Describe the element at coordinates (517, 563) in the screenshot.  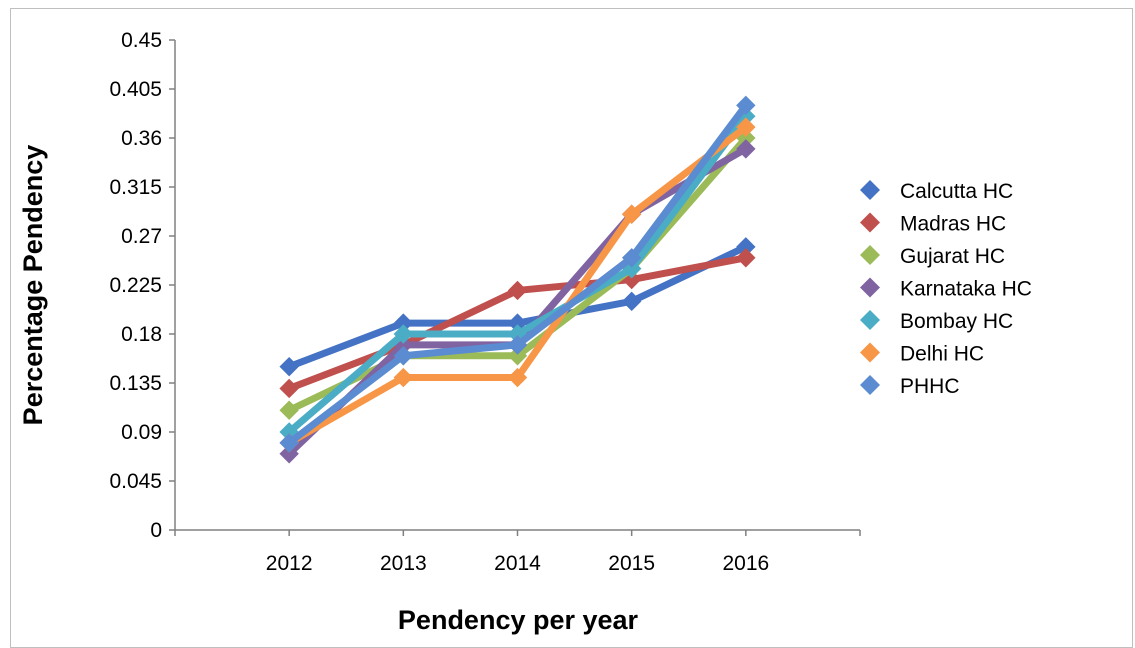
I see `x-tick-label: 2014` at that location.